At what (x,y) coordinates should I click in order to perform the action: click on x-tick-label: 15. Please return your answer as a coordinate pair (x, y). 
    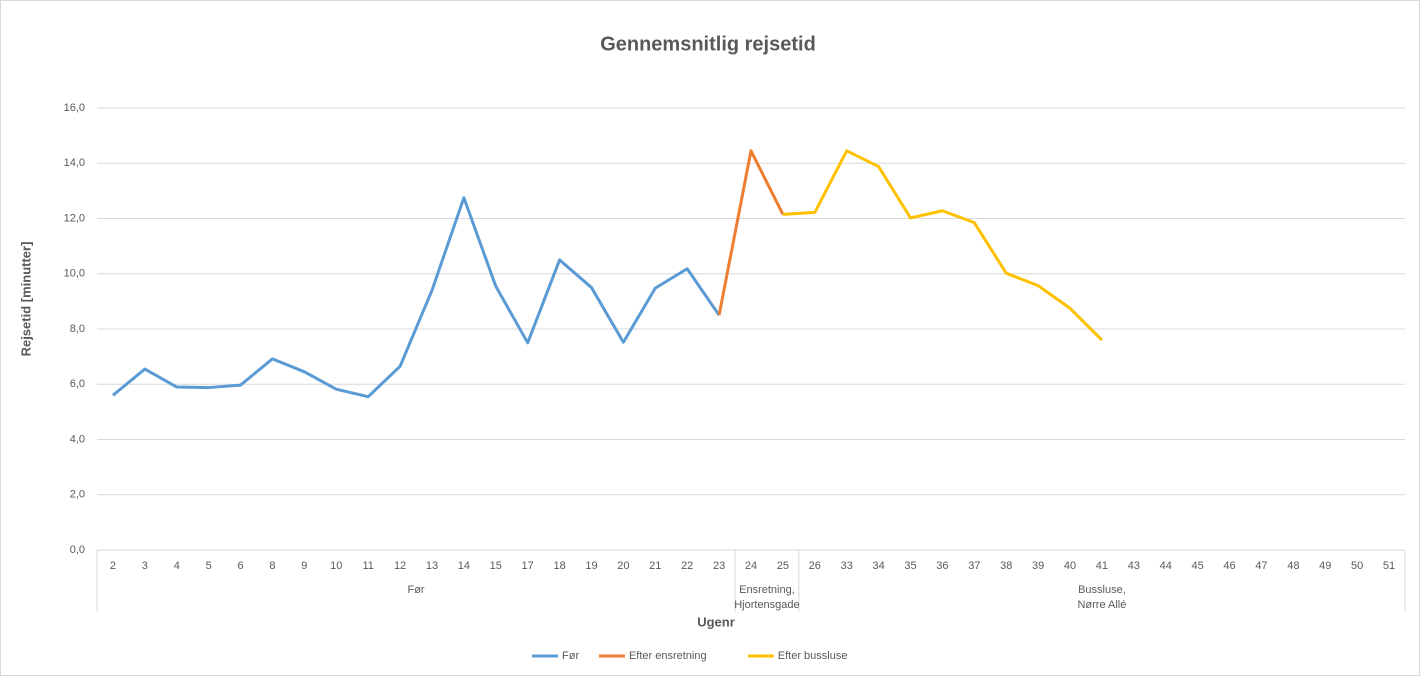
    Looking at the image, I should click on (496, 566).